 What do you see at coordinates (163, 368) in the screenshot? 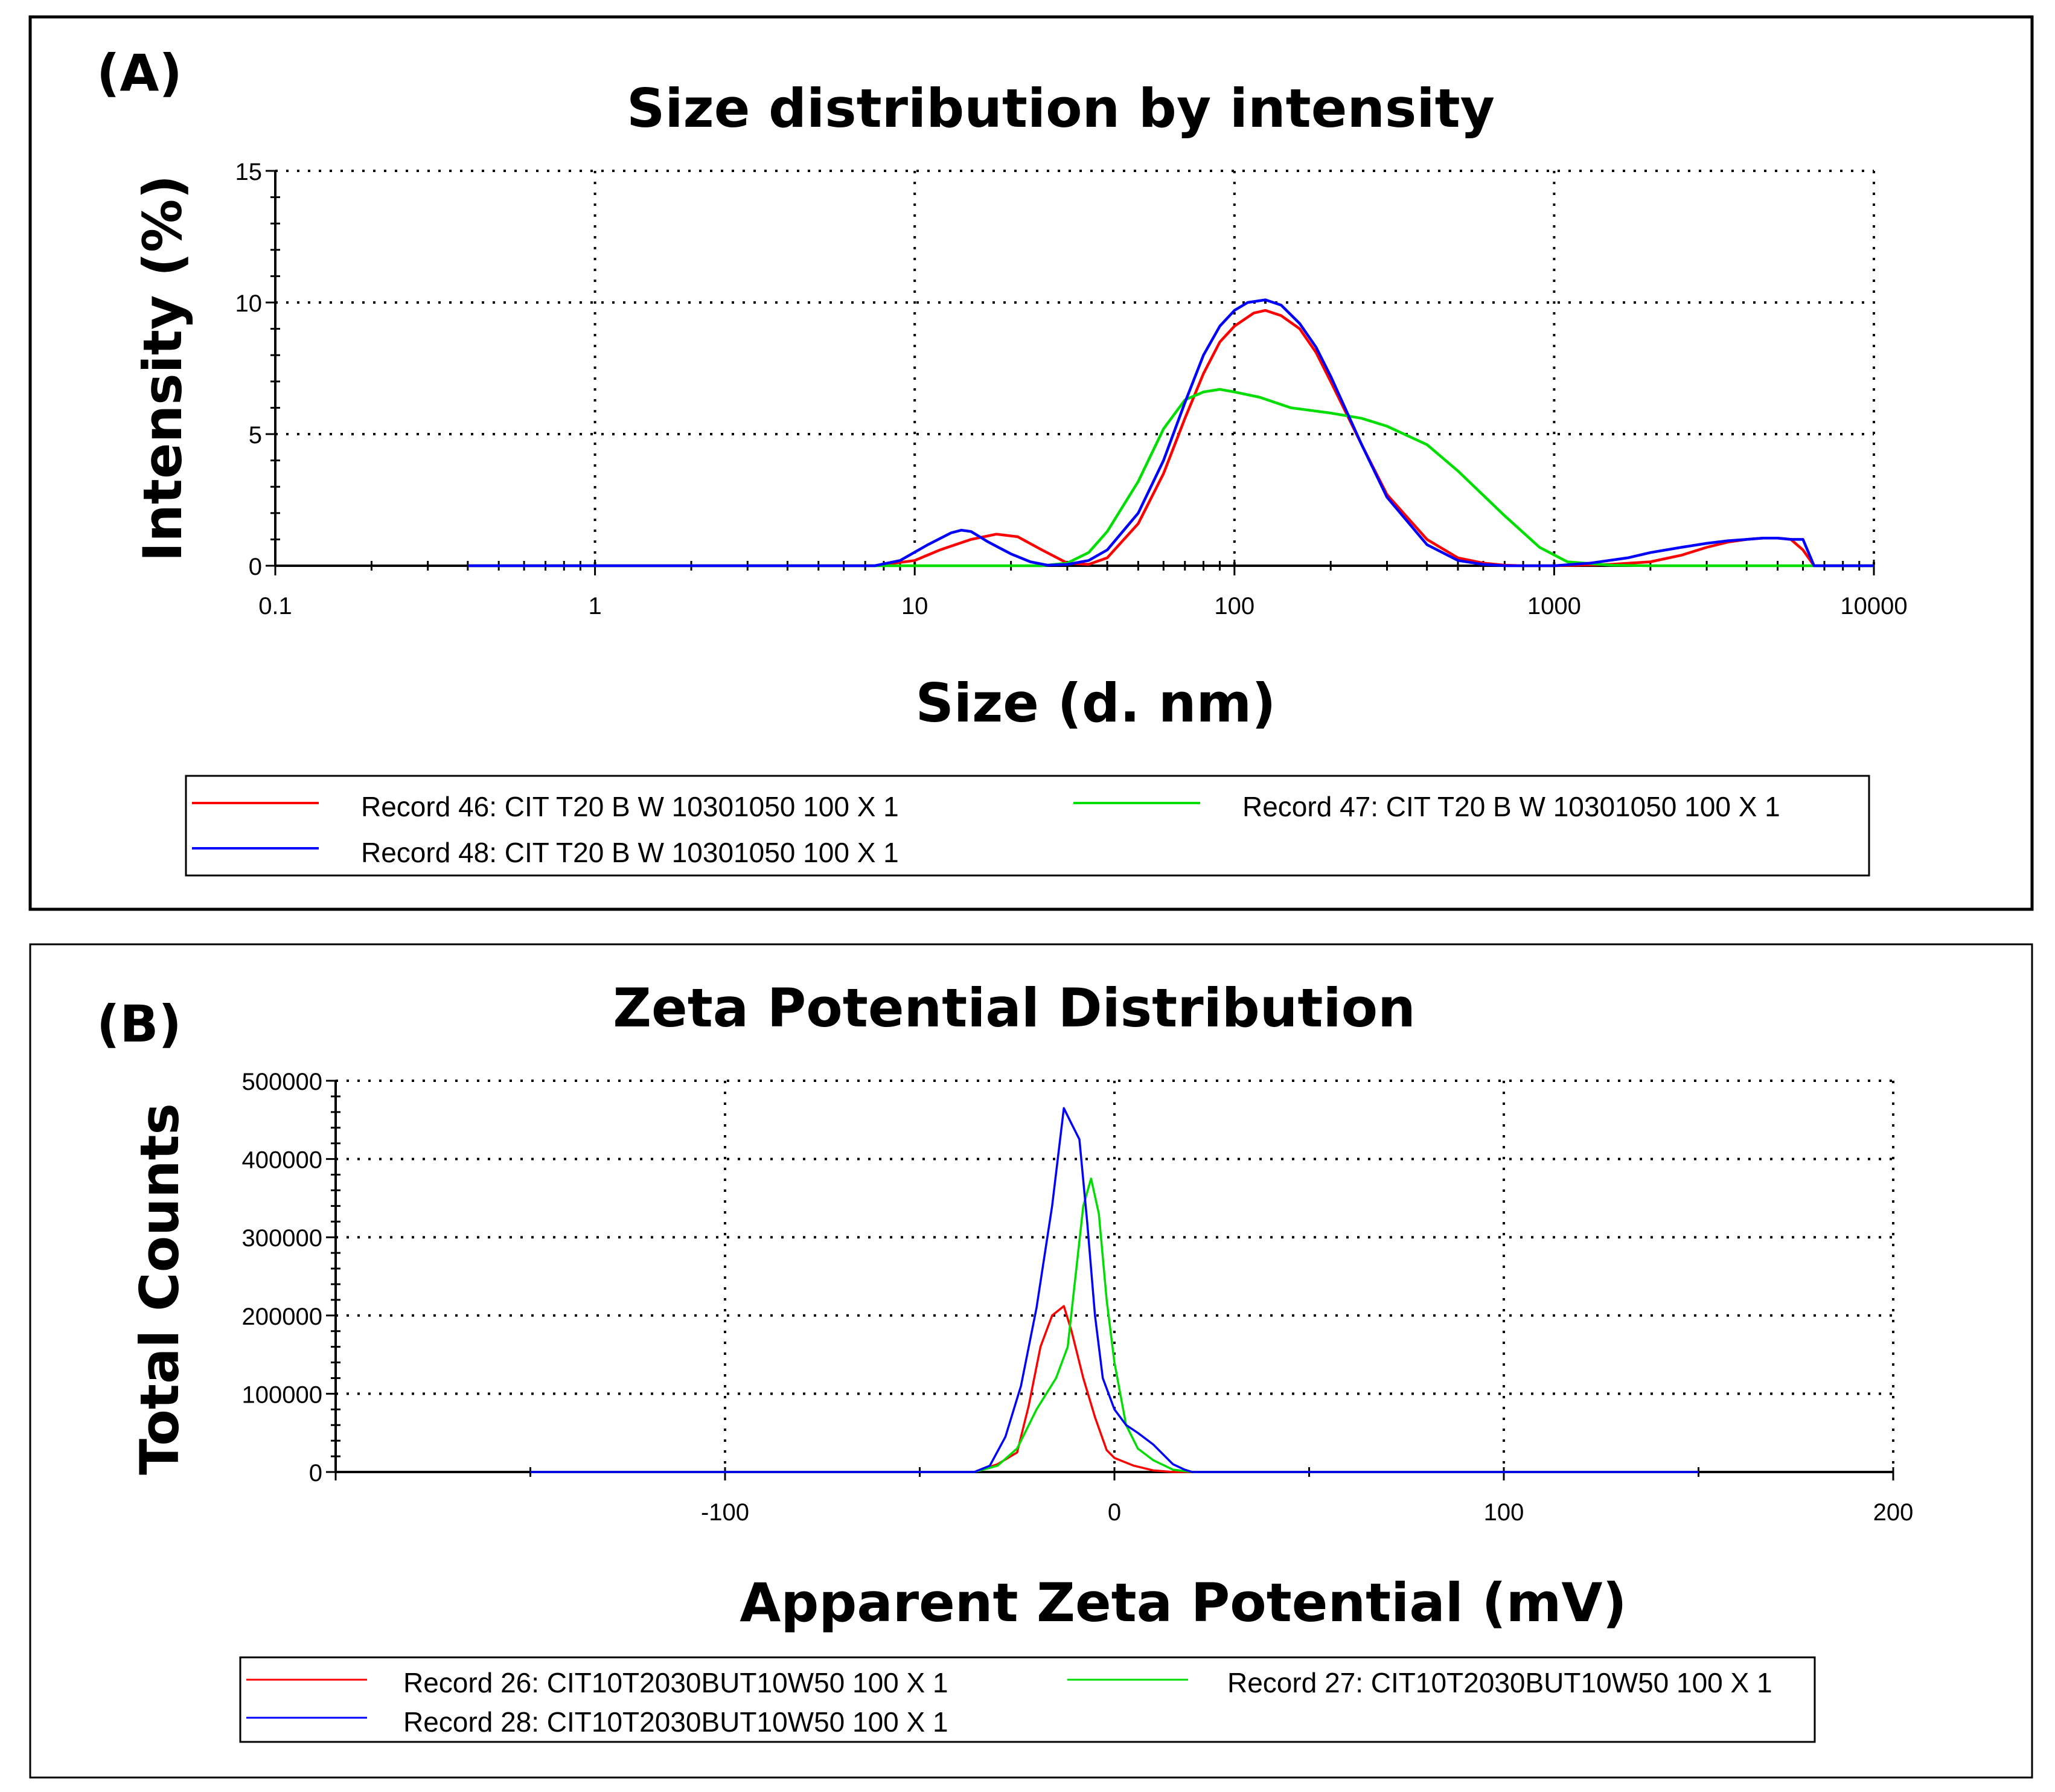
I see `panel-a-ylabel: Intensity (%)` at bounding box center [163, 368].